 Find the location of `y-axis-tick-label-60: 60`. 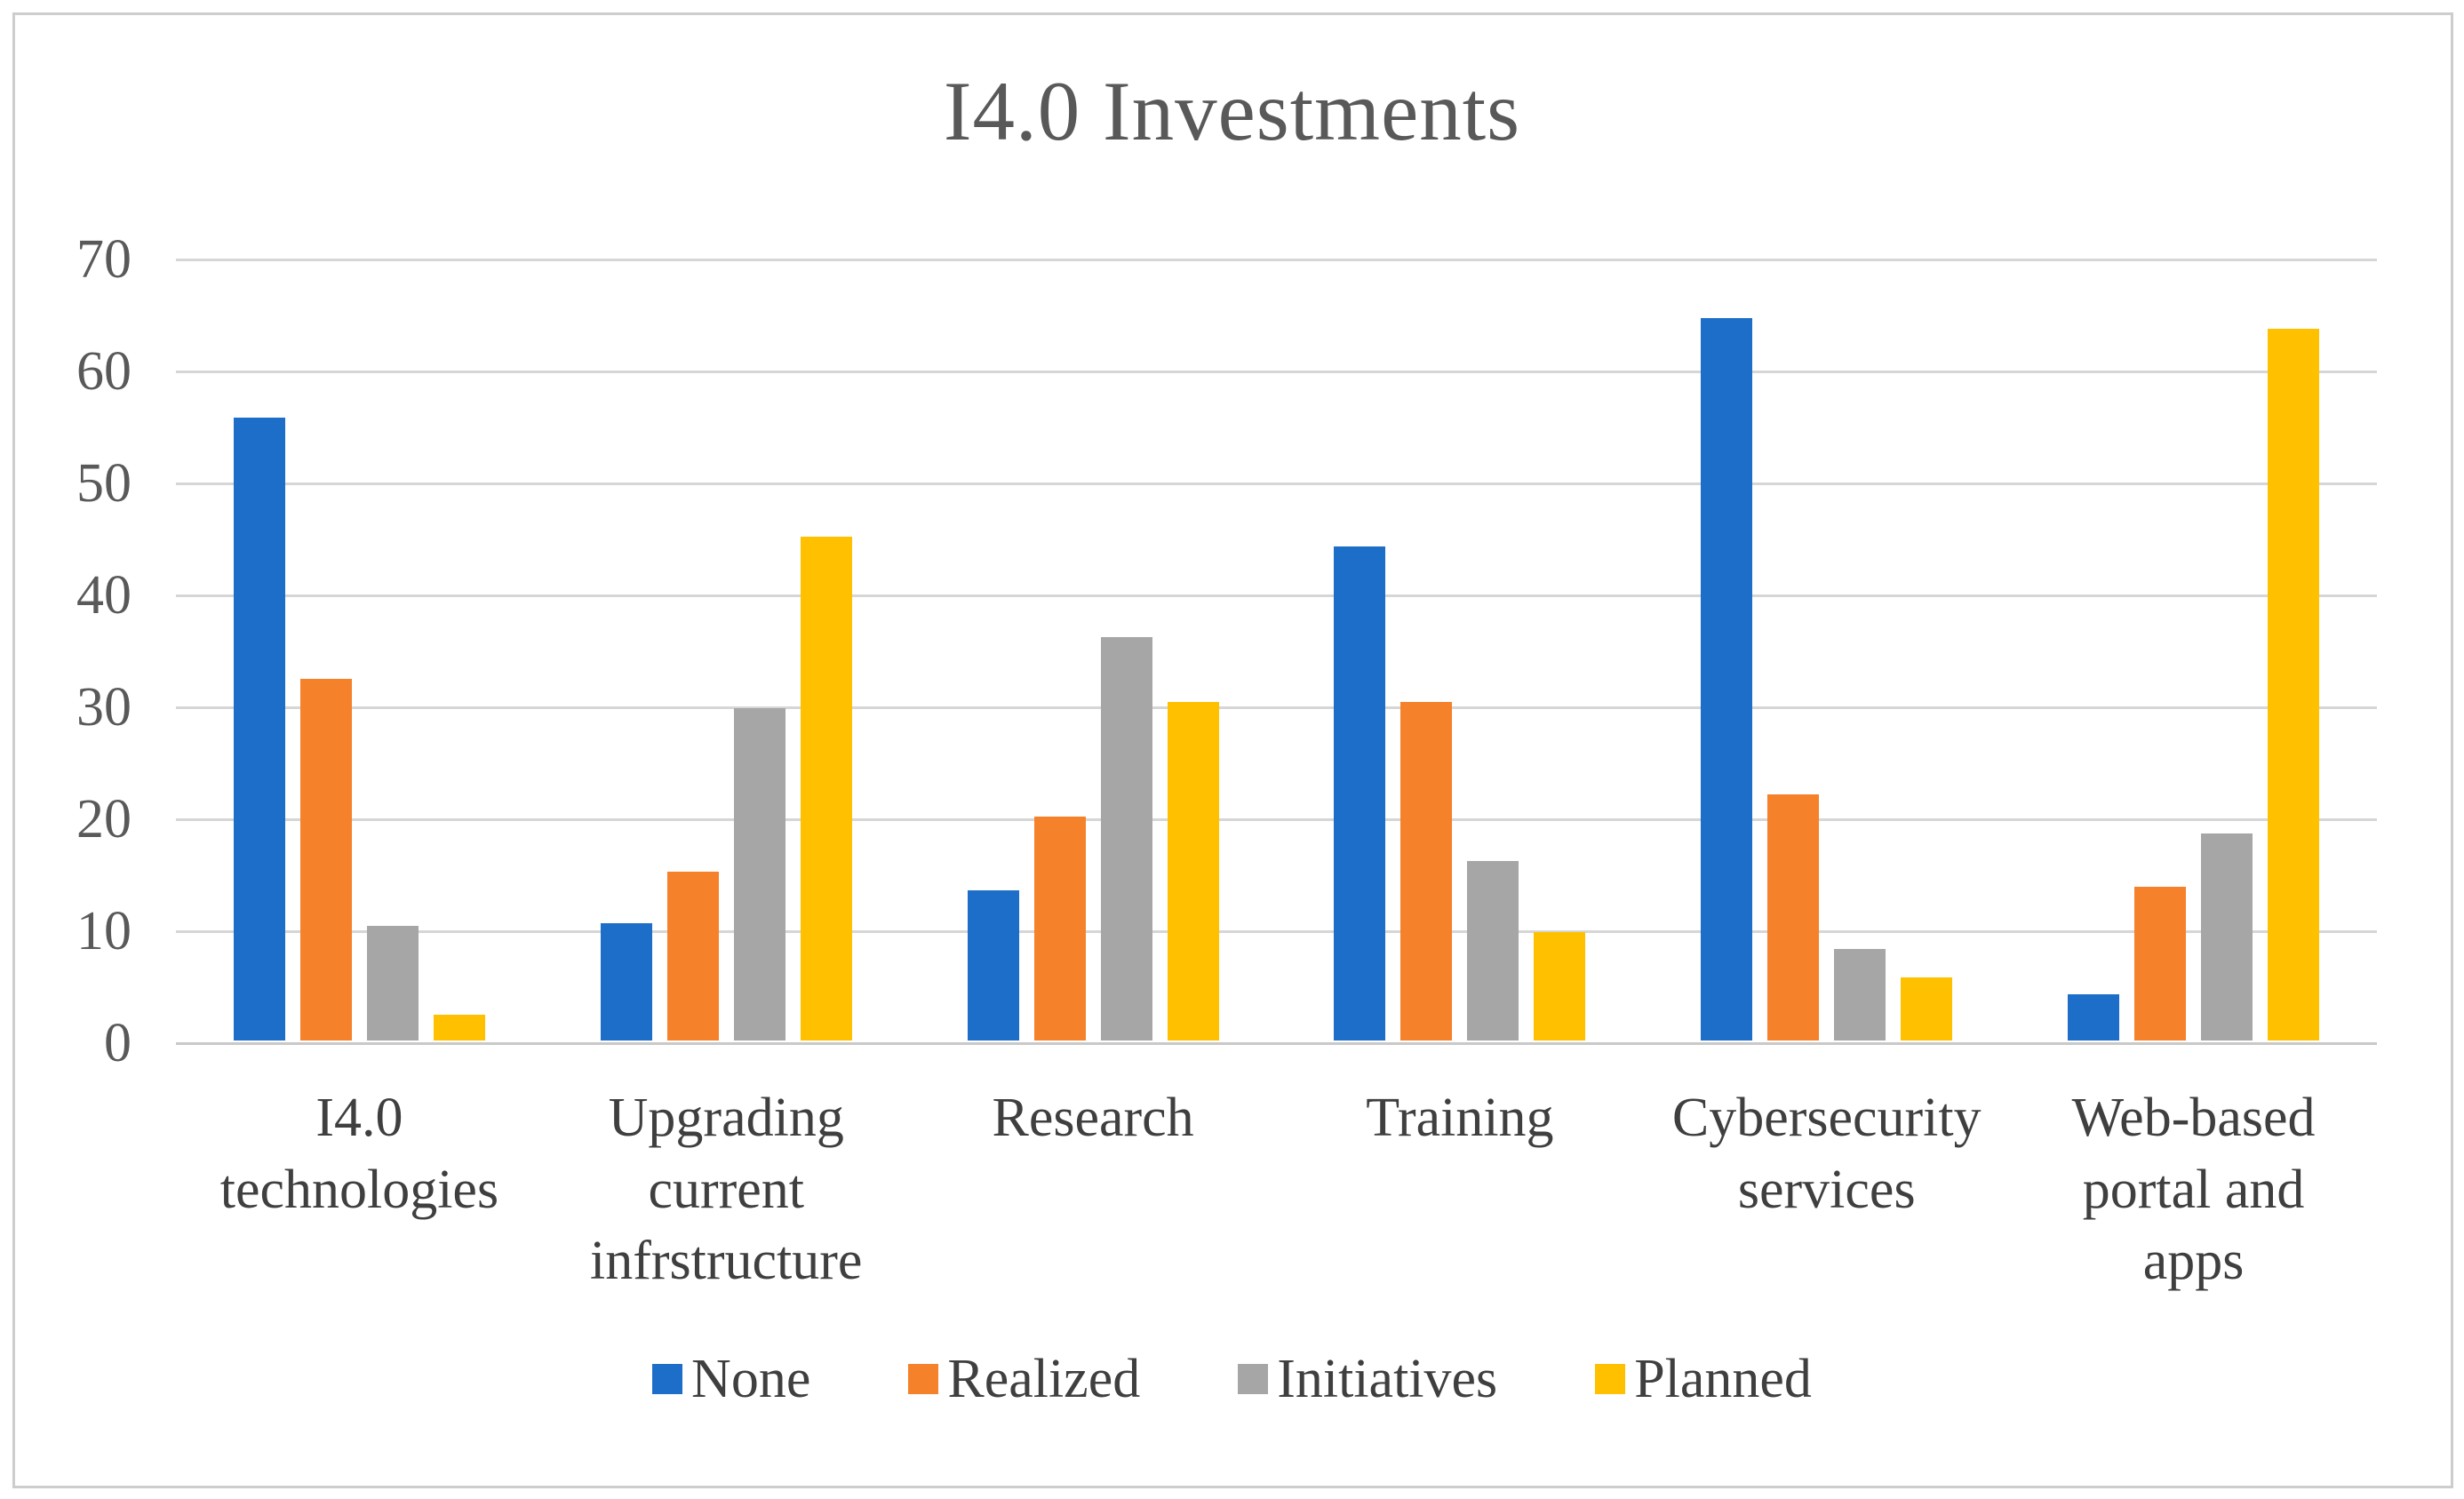

y-axis-tick-label-60: 60 is located at coordinates (104, 371).